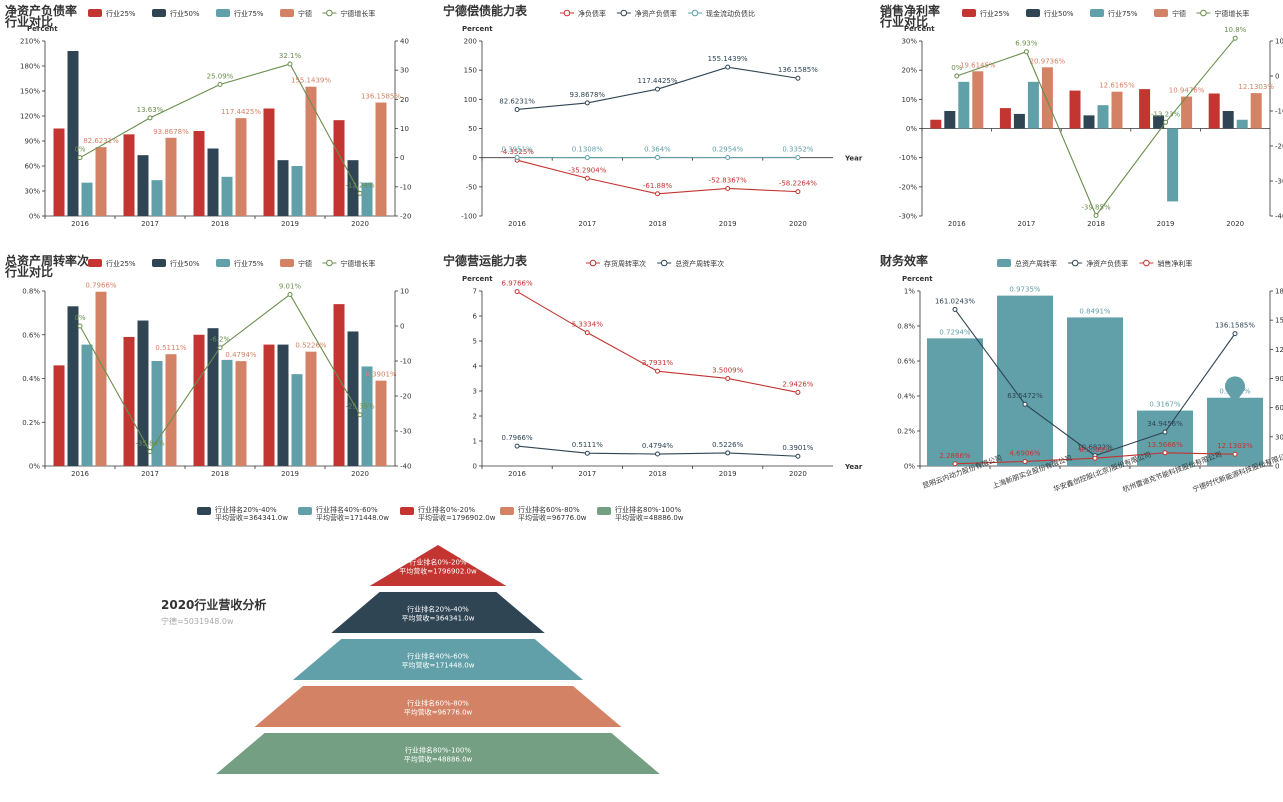  Describe the element at coordinates (1235, 326) in the screenshot. I see `line-data-label: 136.1585%` at that location.